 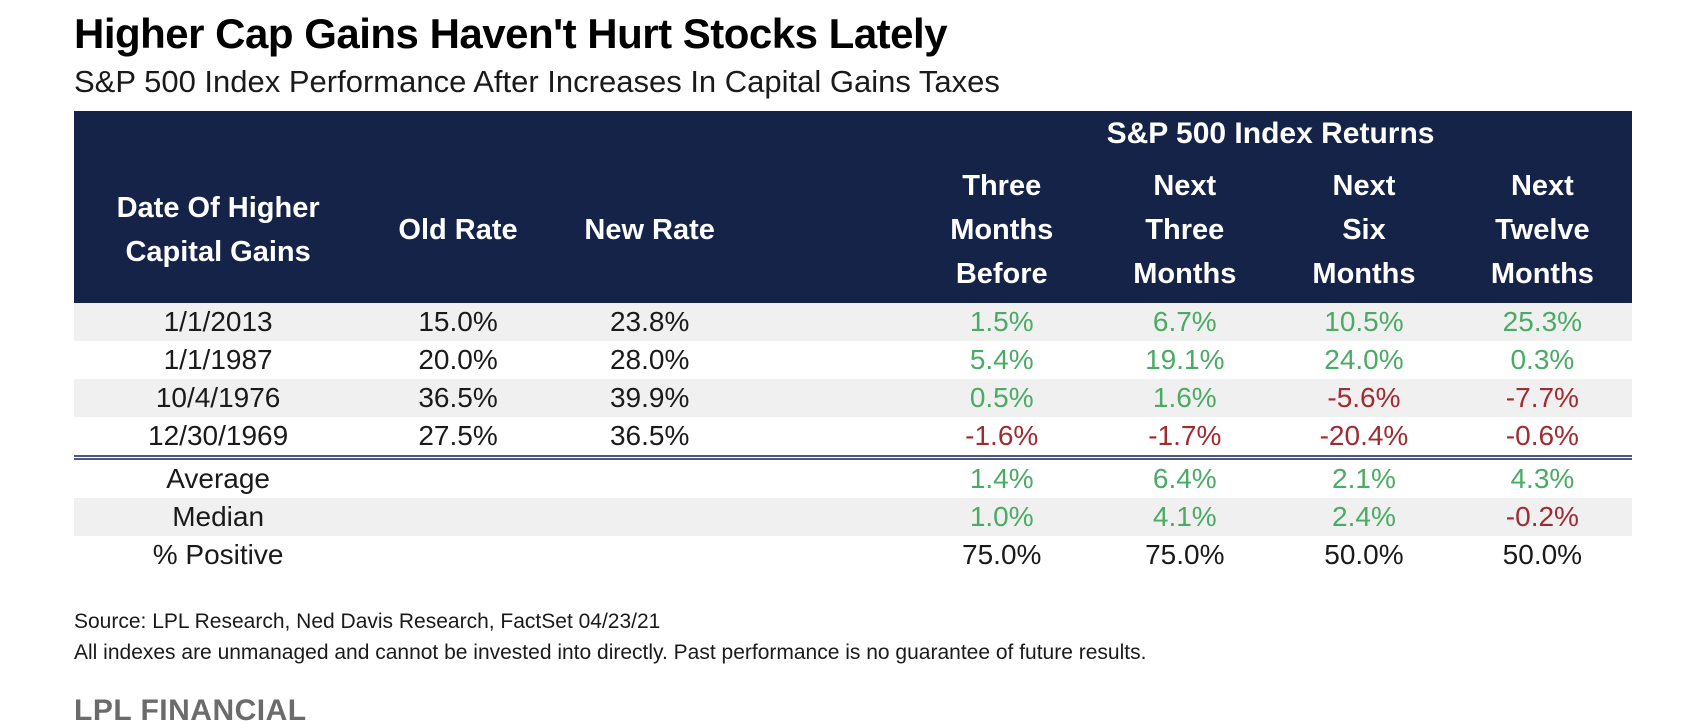 What do you see at coordinates (1002, 436) in the screenshot?
I see `return-cell: -1.6%` at bounding box center [1002, 436].